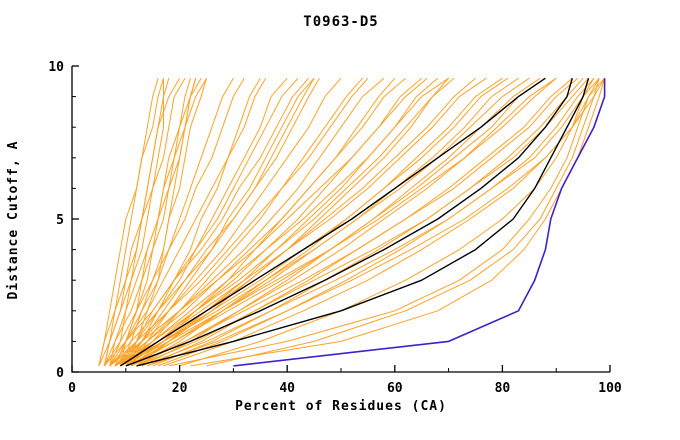 The image size is (680, 440). What do you see at coordinates (503, 388) in the screenshot?
I see `x-tick-label: 80` at bounding box center [503, 388].